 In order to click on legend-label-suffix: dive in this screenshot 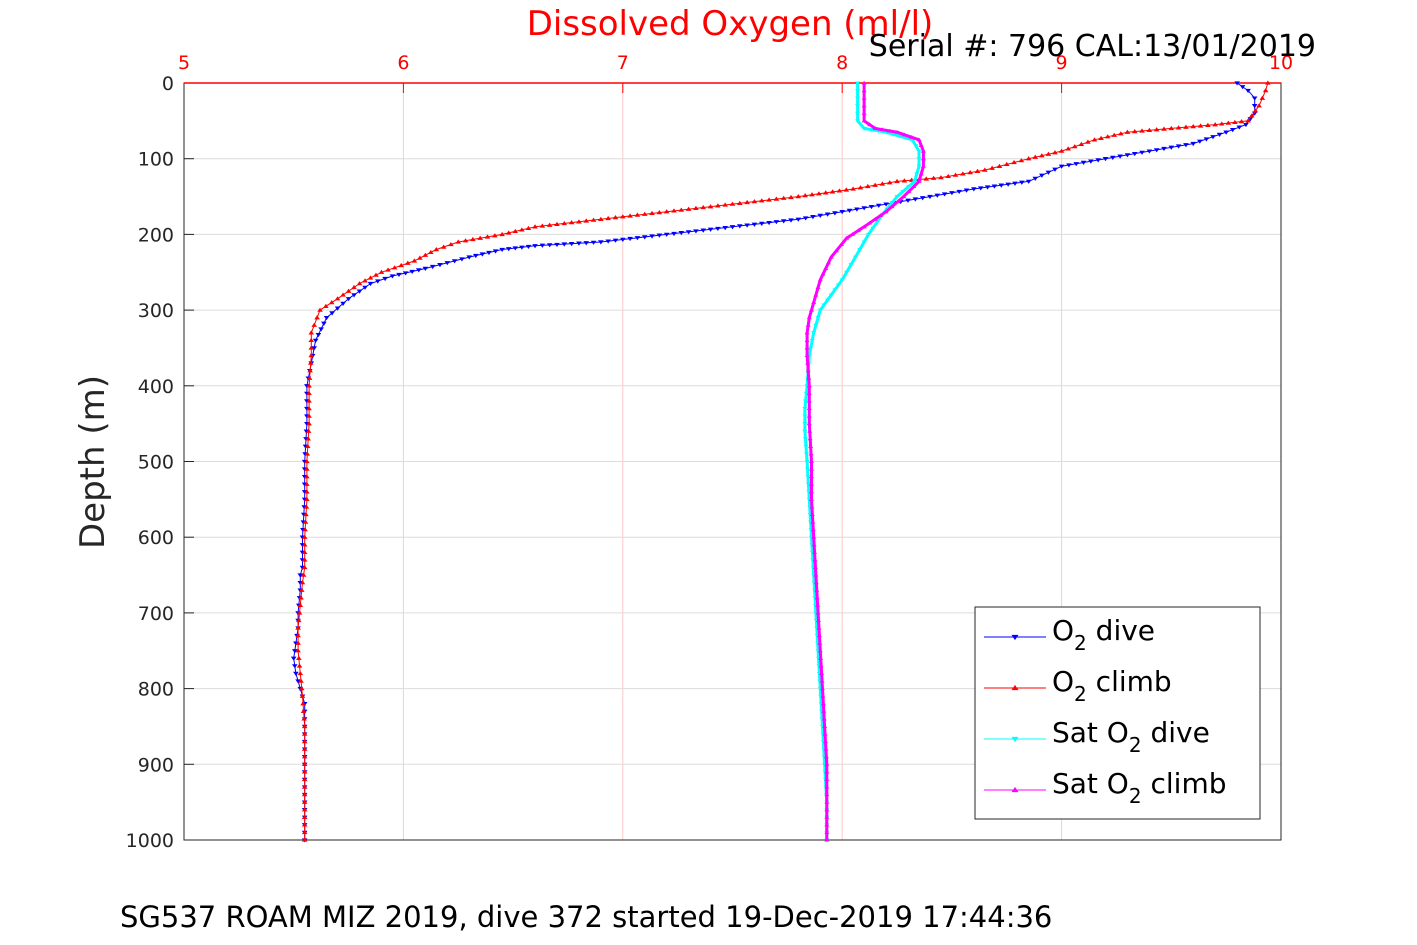, I will do `click(1176, 732)`.